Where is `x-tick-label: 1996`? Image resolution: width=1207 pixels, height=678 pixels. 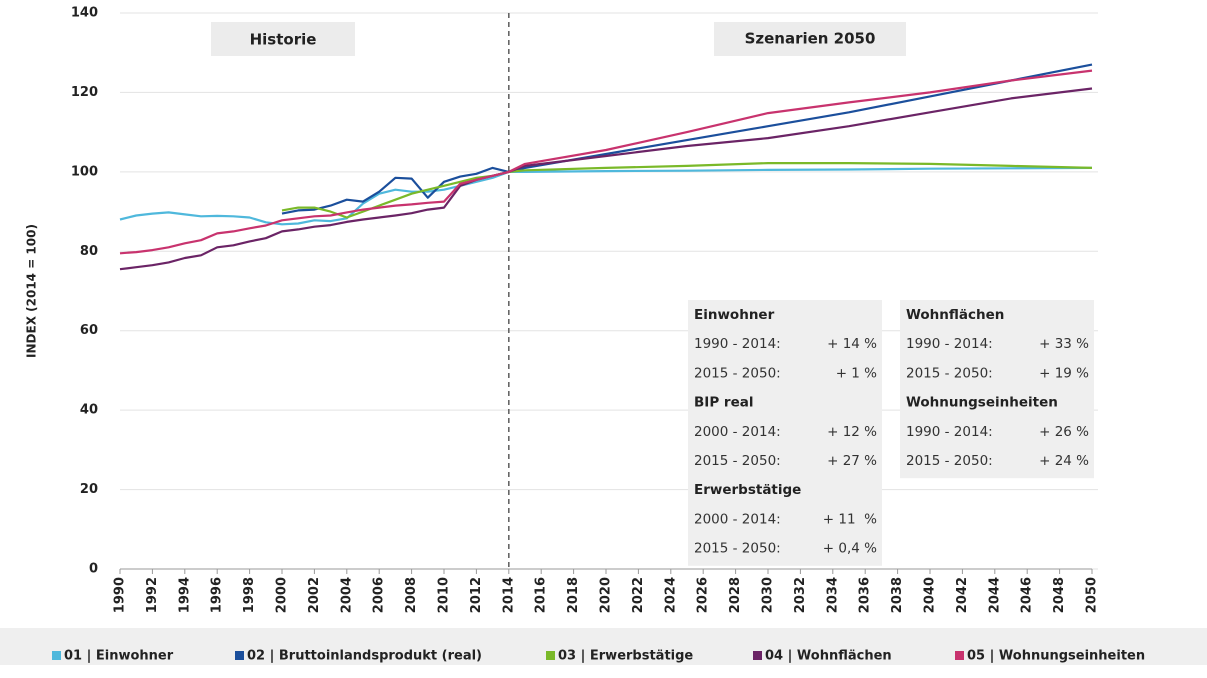
x-tick-label: 1996 is located at coordinates (217, 595).